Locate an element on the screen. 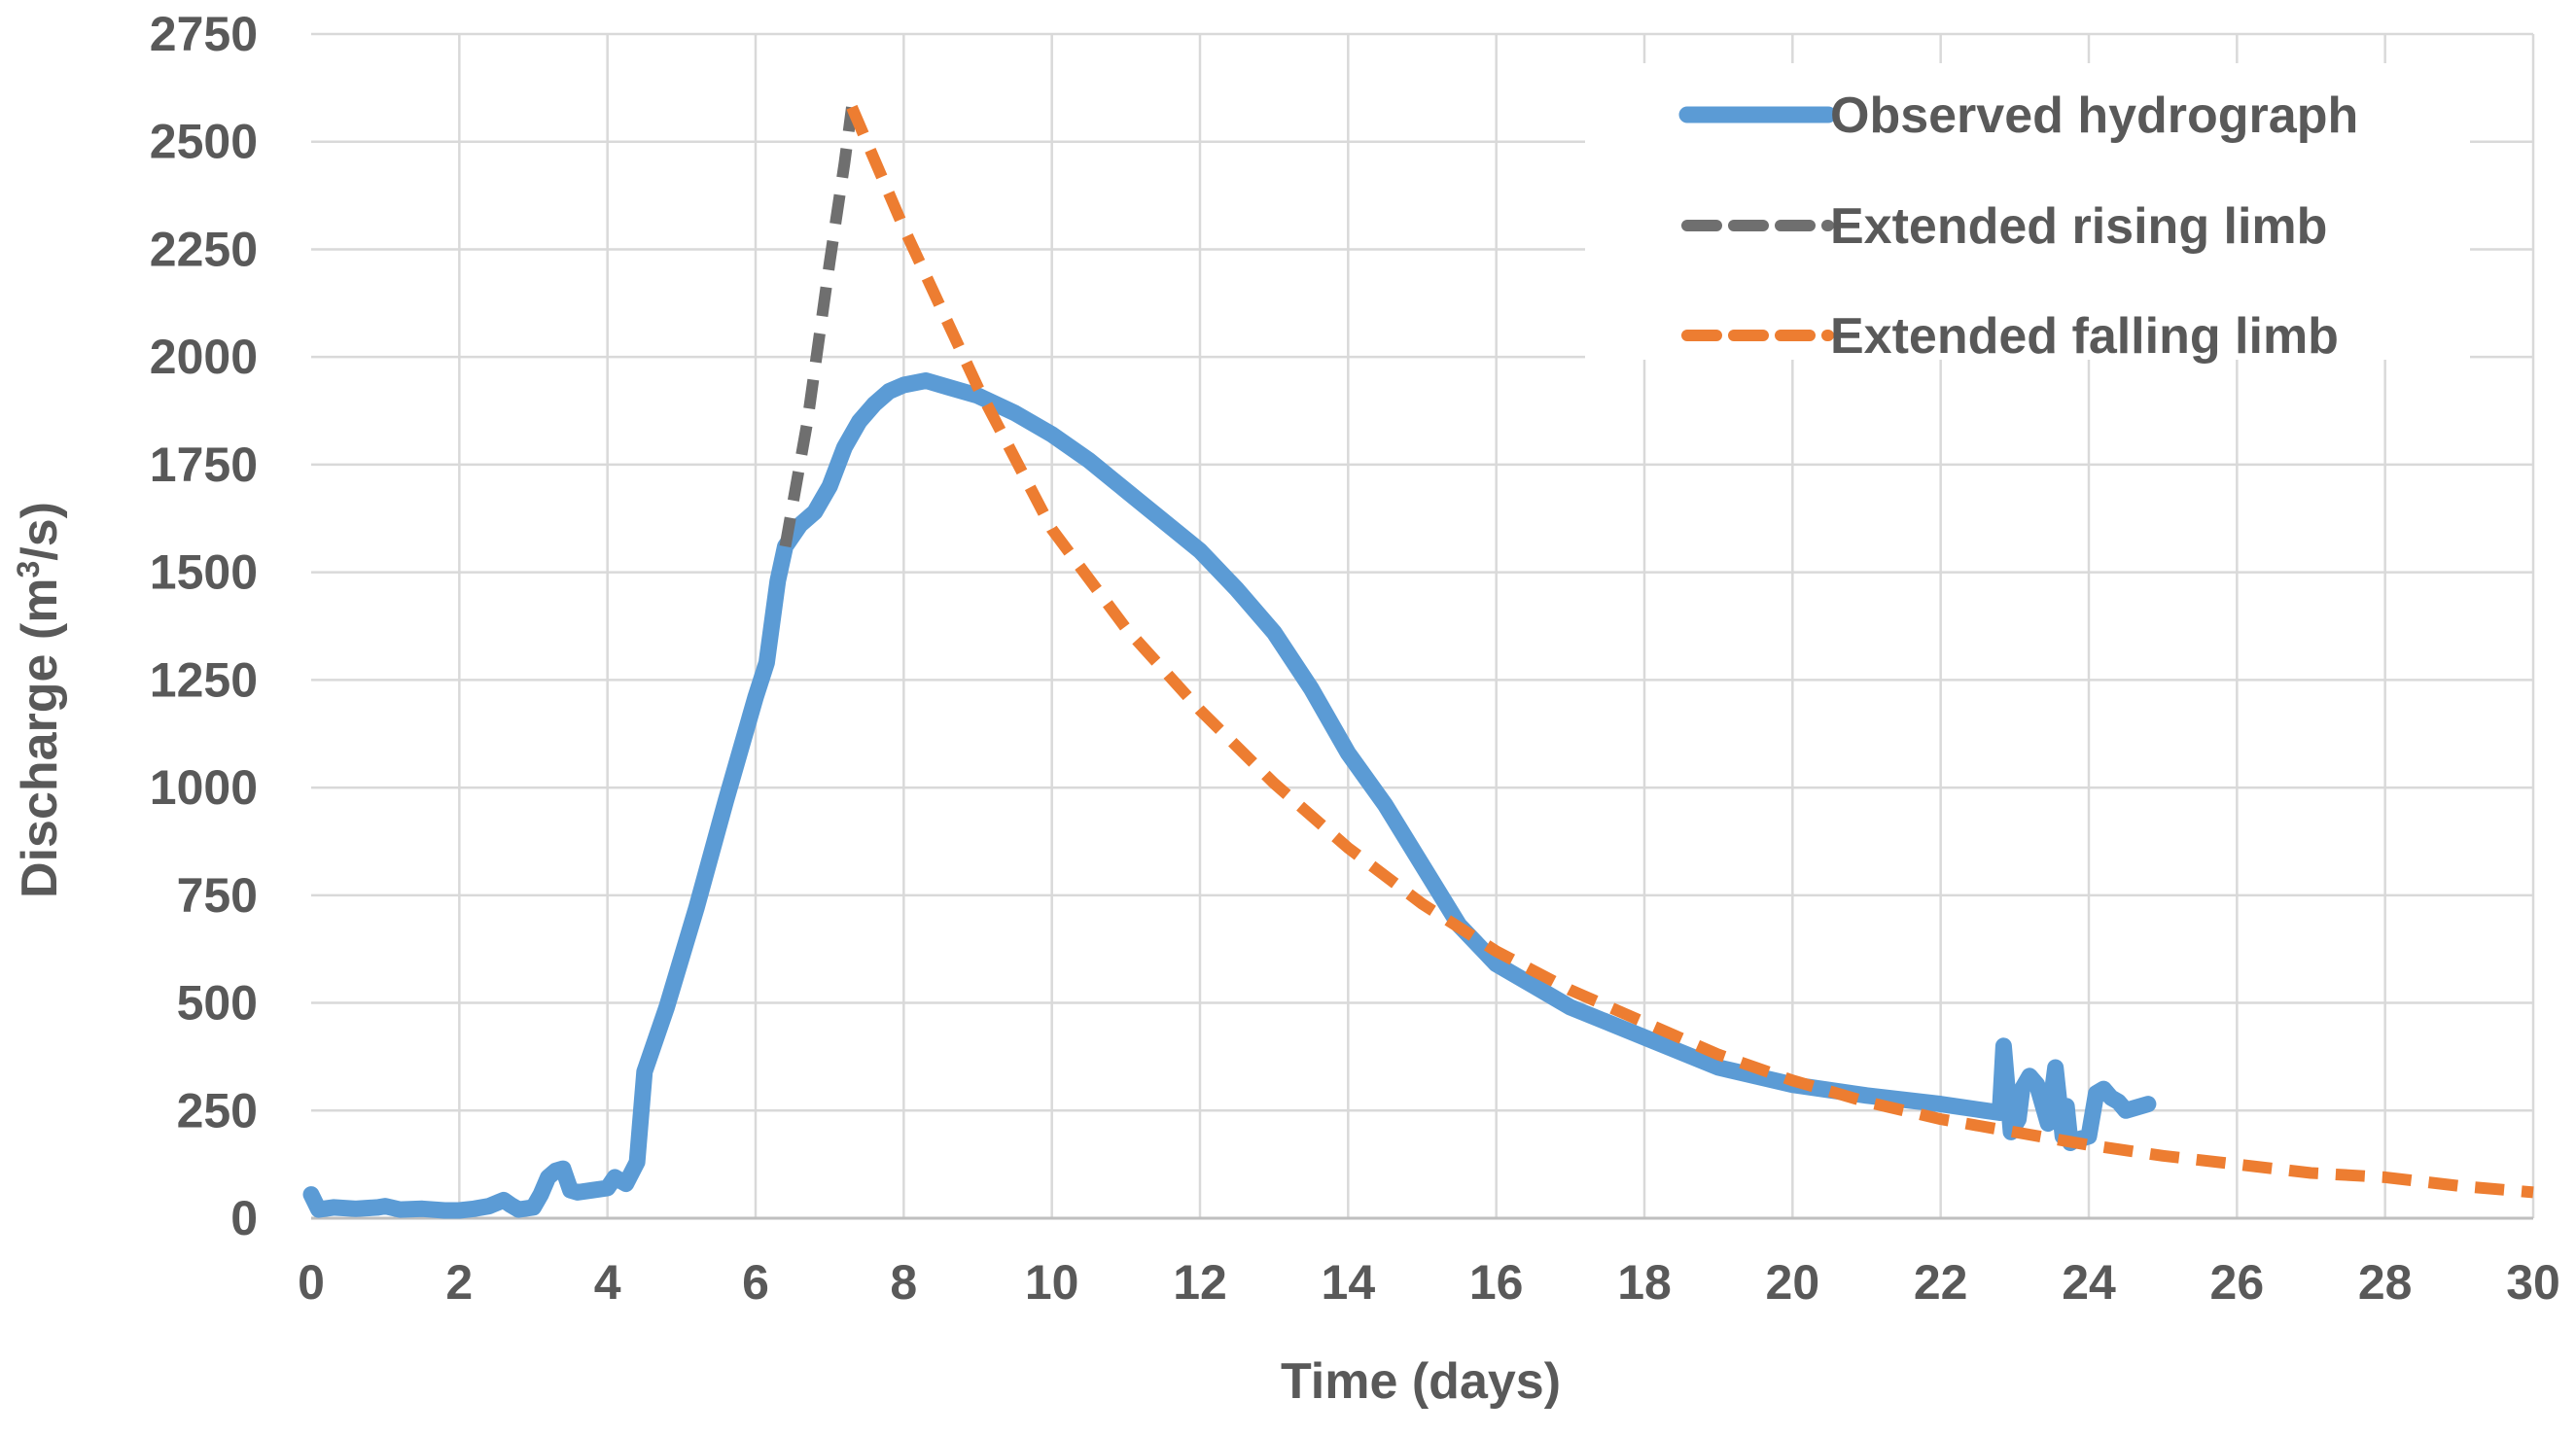 Image resolution: width=2576 pixels, height=1435 pixels. x-tick-label: 16 is located at coordinates (1497, 1282).